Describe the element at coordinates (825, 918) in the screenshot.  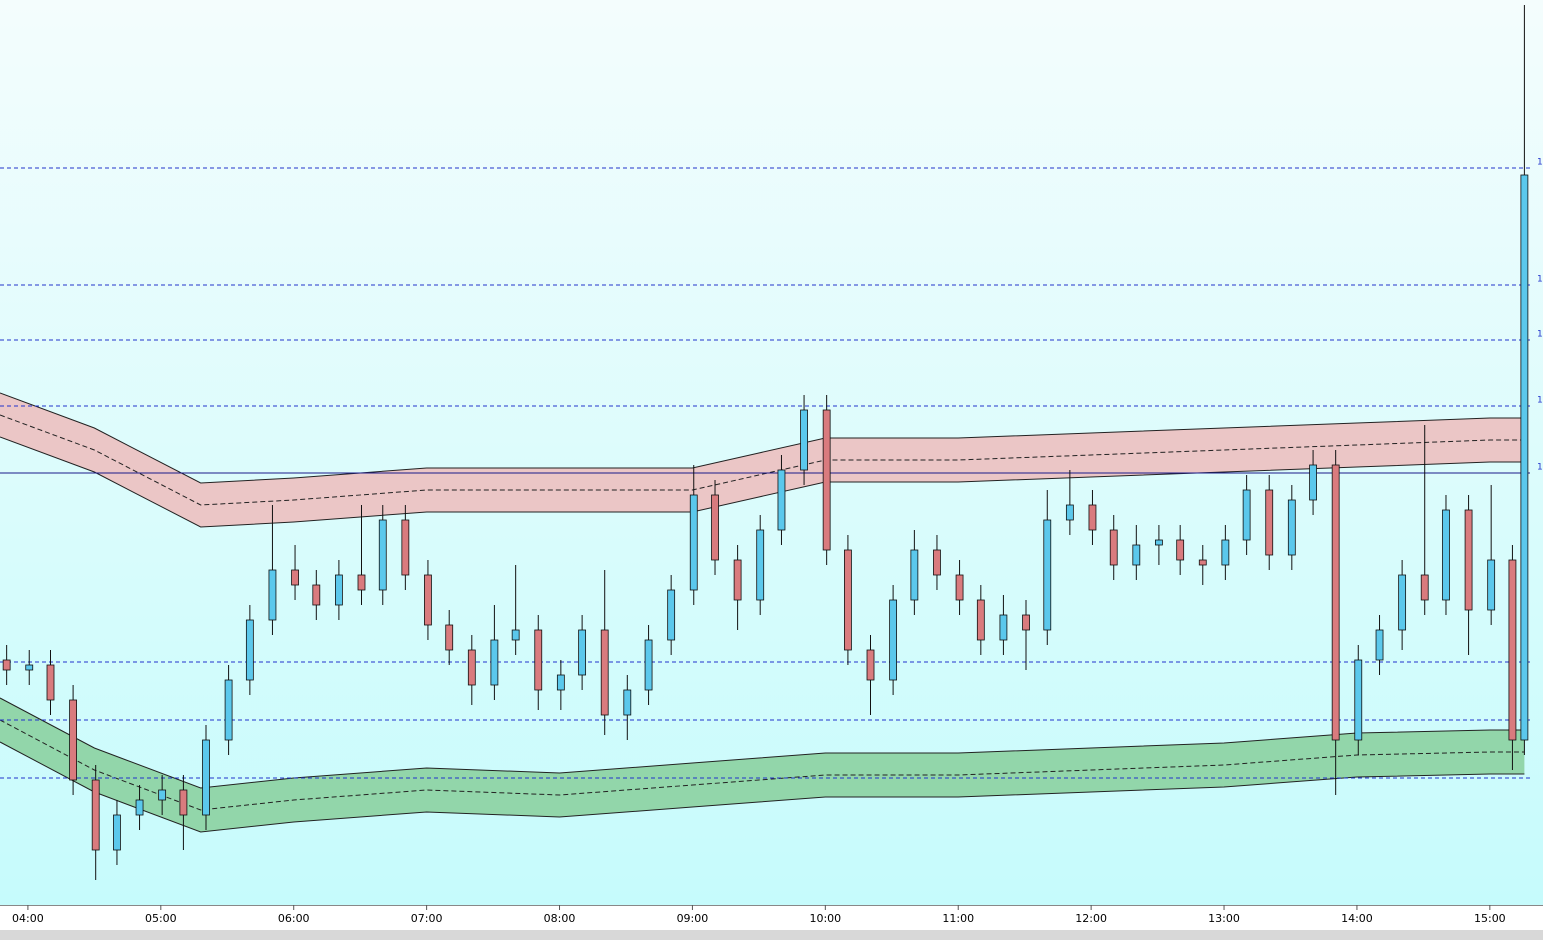
I see `x-tick-label: 10:00` at that location.